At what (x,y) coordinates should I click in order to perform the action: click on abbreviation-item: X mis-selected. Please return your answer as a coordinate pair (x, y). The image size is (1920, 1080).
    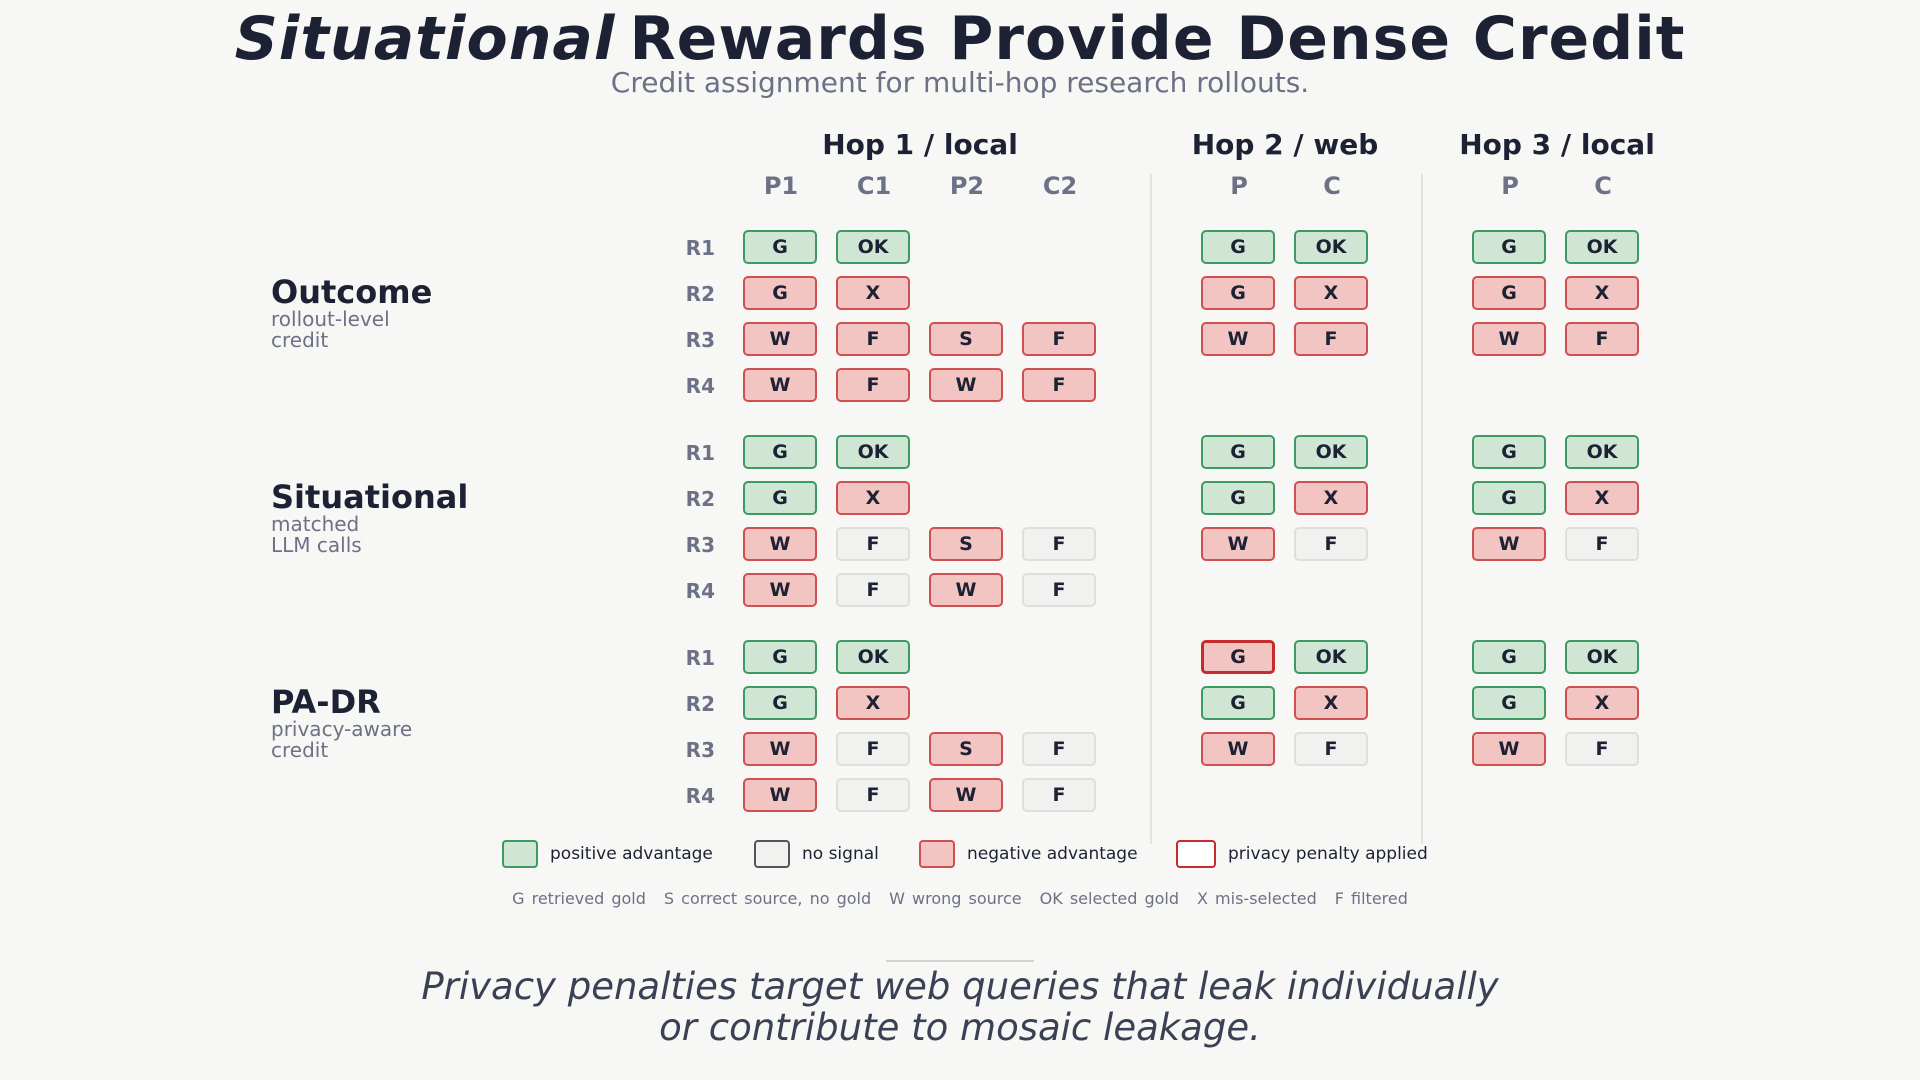
    Looking at the image, I should click on (1257, 898).